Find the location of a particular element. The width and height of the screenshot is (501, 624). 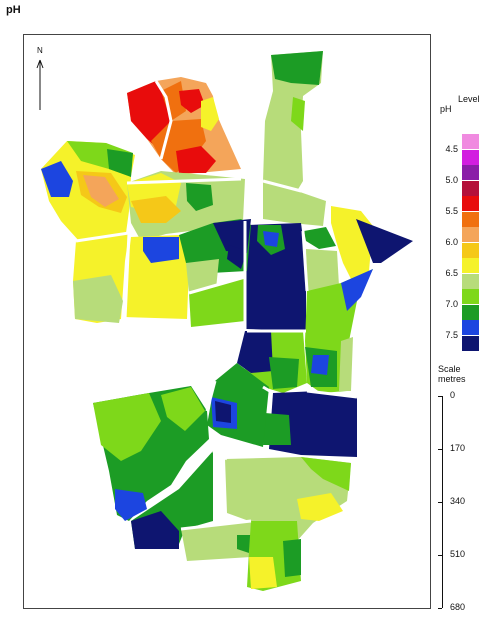

field-southwest is located at coordinates (151, 453).